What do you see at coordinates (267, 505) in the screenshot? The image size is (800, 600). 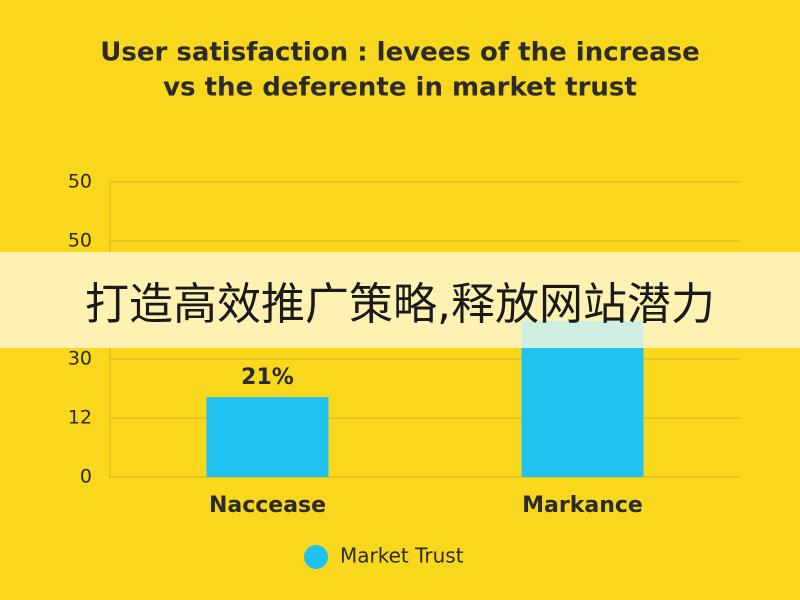 I see `x-tick-label: Naccease` at bounding box center [267, 505].